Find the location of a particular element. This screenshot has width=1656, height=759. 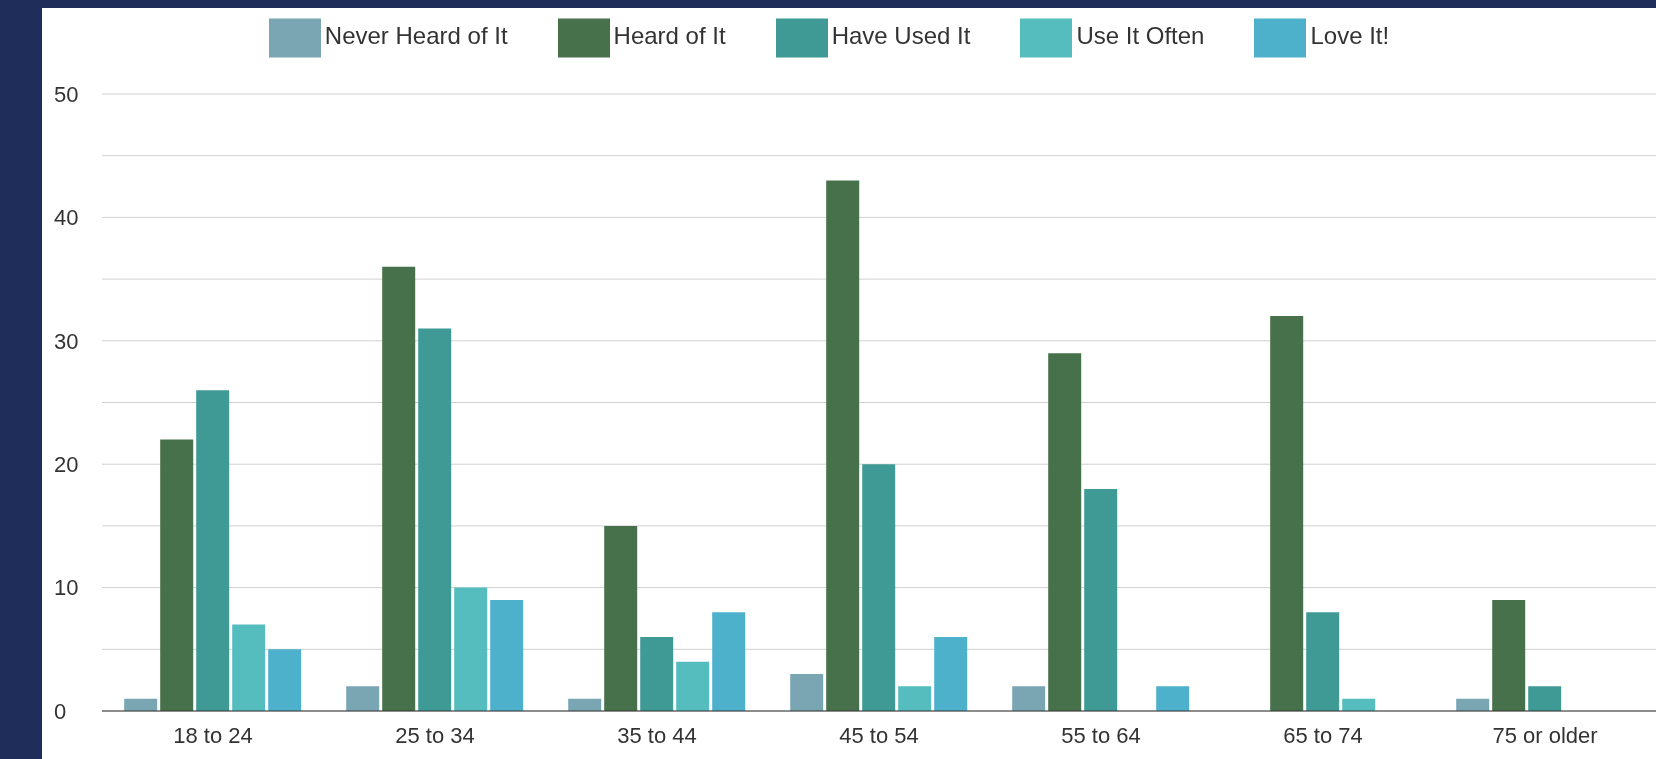

legend-label: Use It Often is located at coordinates (1140, 36).